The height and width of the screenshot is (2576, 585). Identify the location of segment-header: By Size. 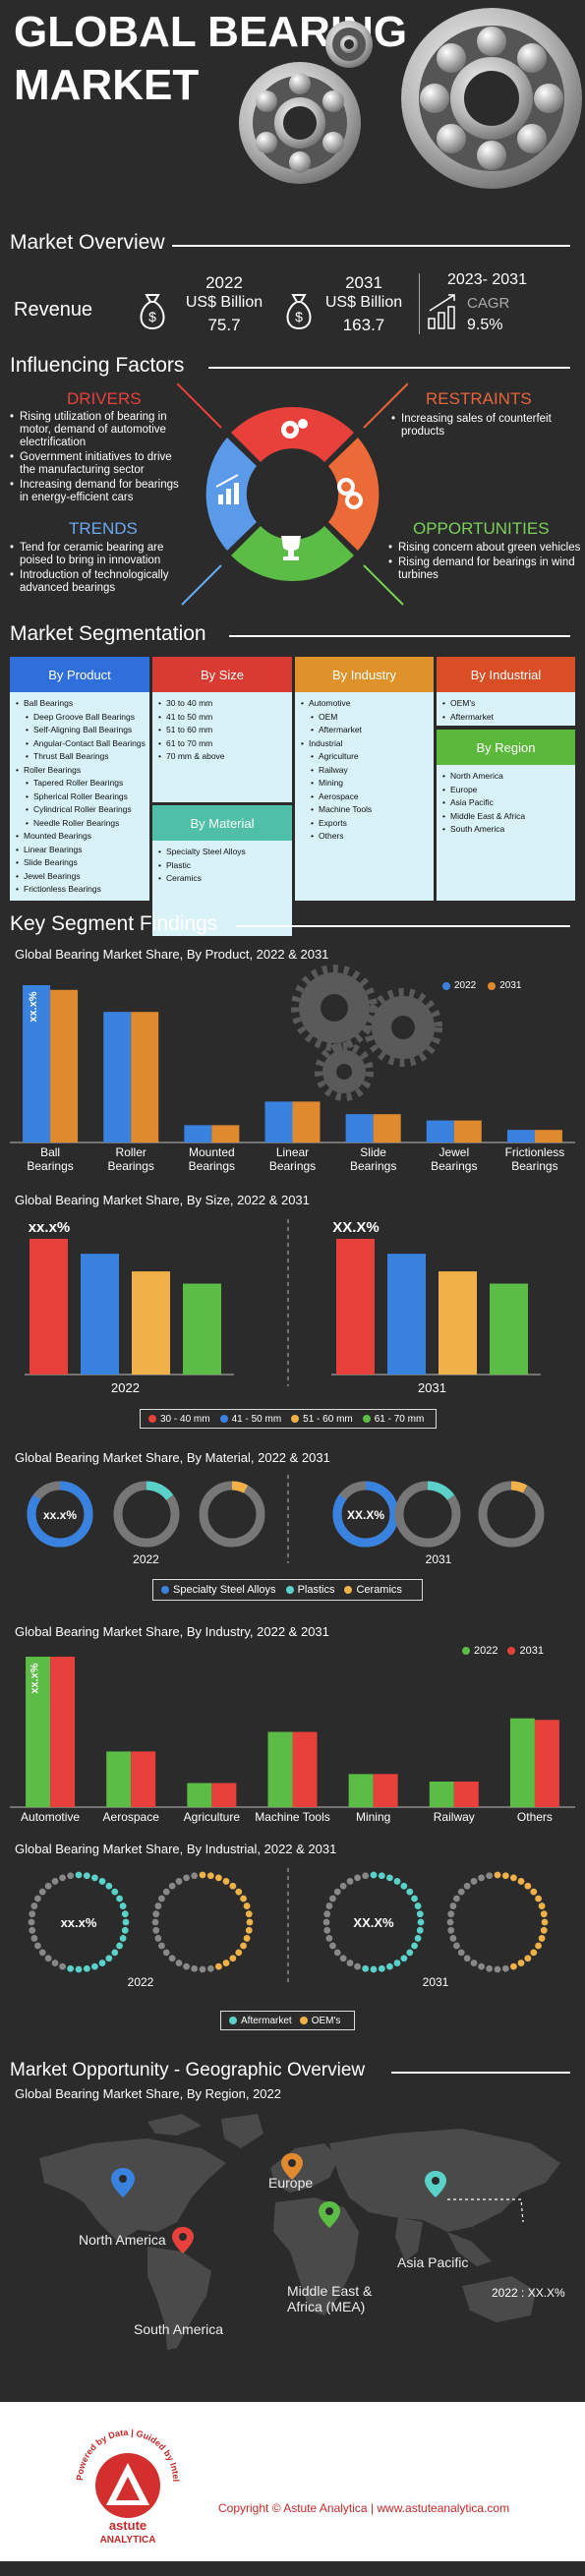
(222, 674).